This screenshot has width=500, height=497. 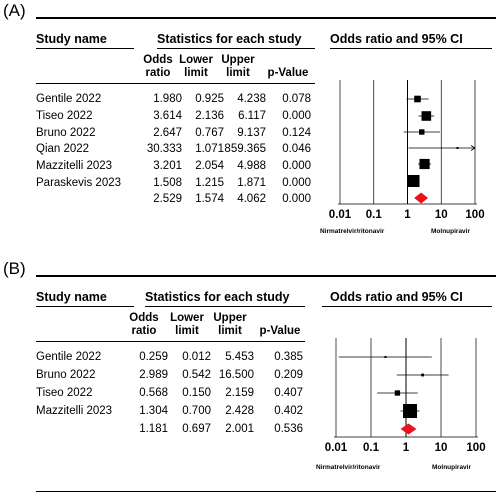 What do you see at coordinates (14, 268) in the screenshot?
I see `panel-label: (B)` at bounding box center [14, 268].